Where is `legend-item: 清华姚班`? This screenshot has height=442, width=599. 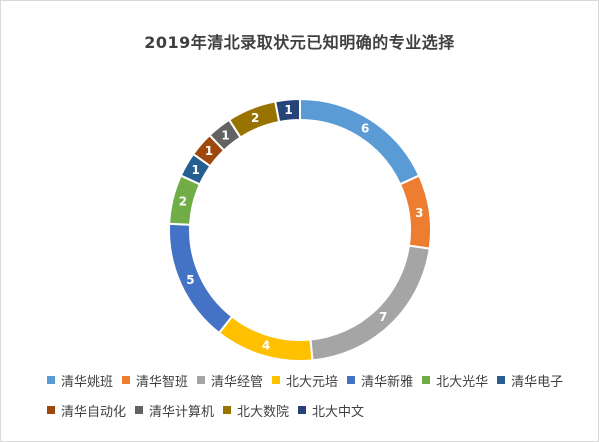
legend-item: 清华姚班 is located at coordinates (80, 380).